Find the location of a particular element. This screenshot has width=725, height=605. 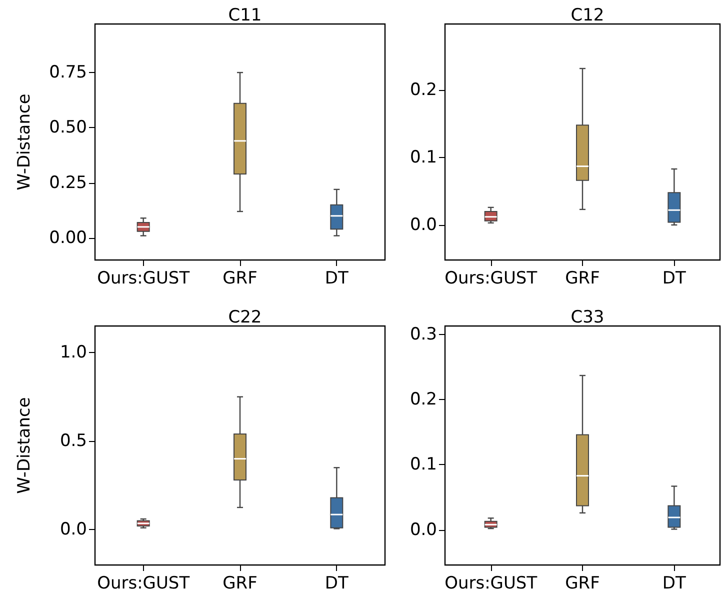

chart-title: C33 is located at coordinates (587, 318).